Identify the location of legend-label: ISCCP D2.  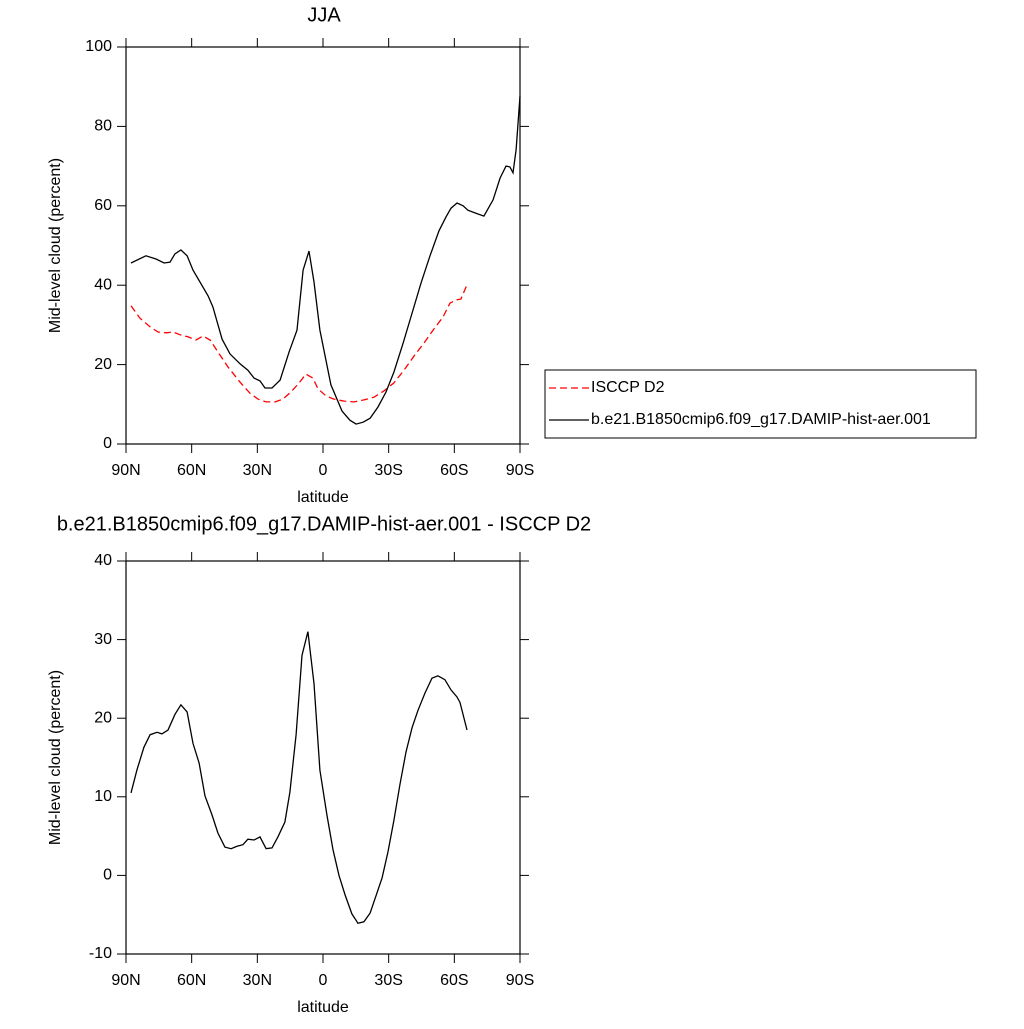
(628, 387).